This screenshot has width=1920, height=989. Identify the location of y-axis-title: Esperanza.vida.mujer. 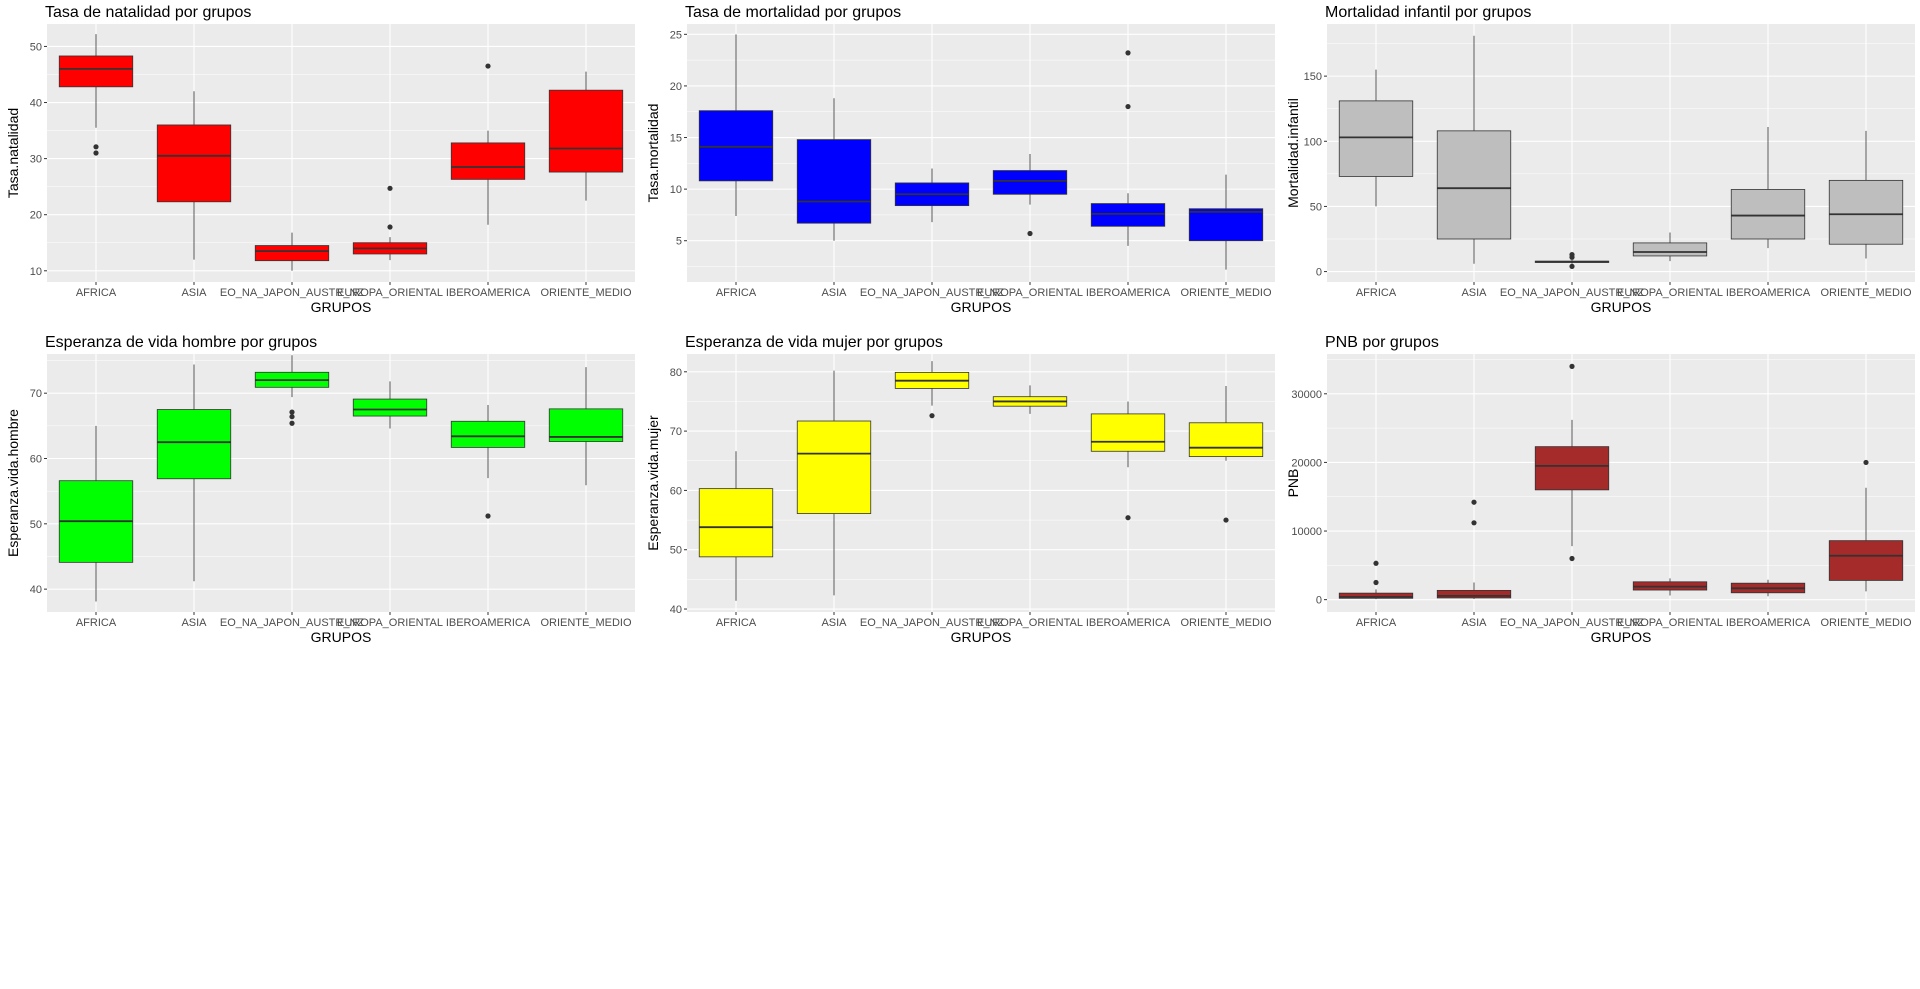
(653, 483).